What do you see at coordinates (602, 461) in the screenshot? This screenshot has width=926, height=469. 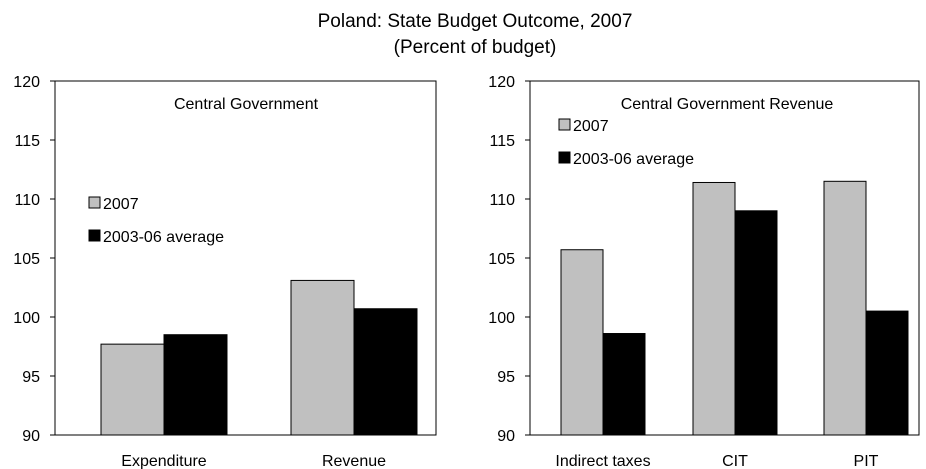 I see `x-category-label: Indirect taxes` at bounding box center [602, 461].